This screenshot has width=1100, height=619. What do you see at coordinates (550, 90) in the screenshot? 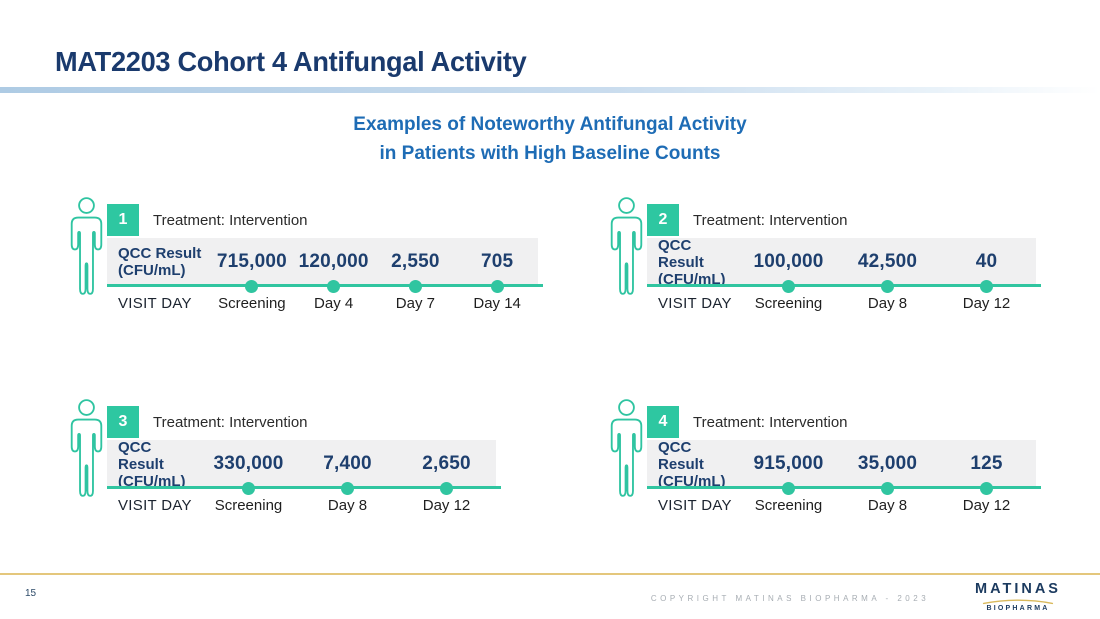
I see `title-divider` at bounding box center [550, 90].